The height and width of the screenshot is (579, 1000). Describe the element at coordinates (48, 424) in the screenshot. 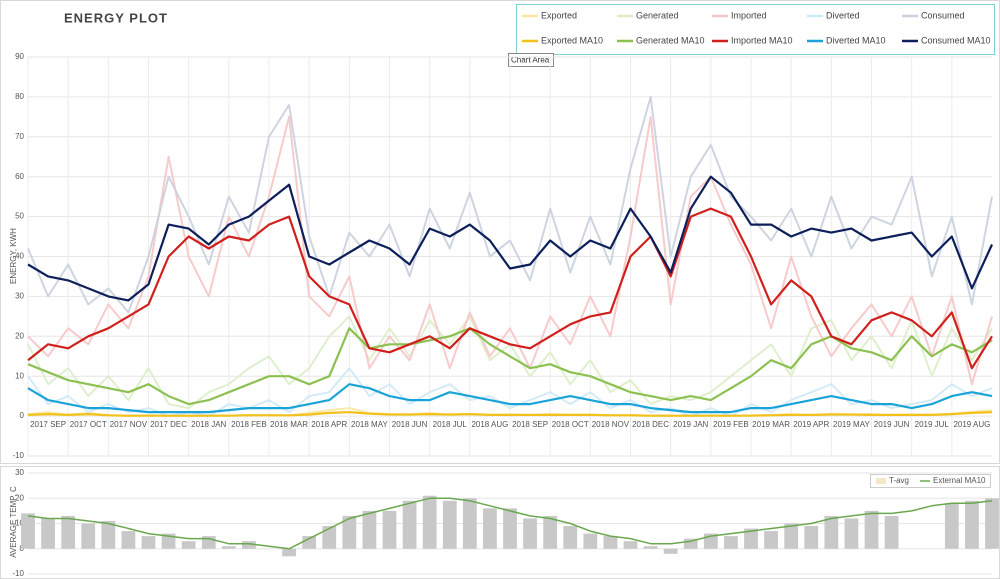

I see `x-tick-label: 2017 SEP` at that location.